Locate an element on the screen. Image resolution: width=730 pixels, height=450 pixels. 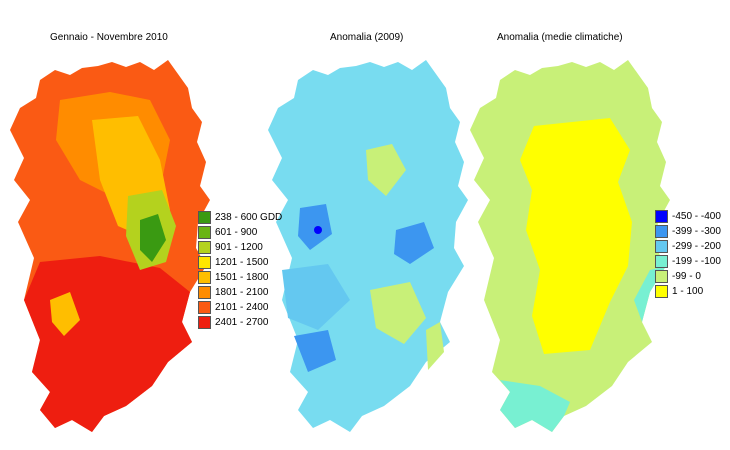
legend-anomaly-item: -99 - 0 is located at coordinates (688, 276).